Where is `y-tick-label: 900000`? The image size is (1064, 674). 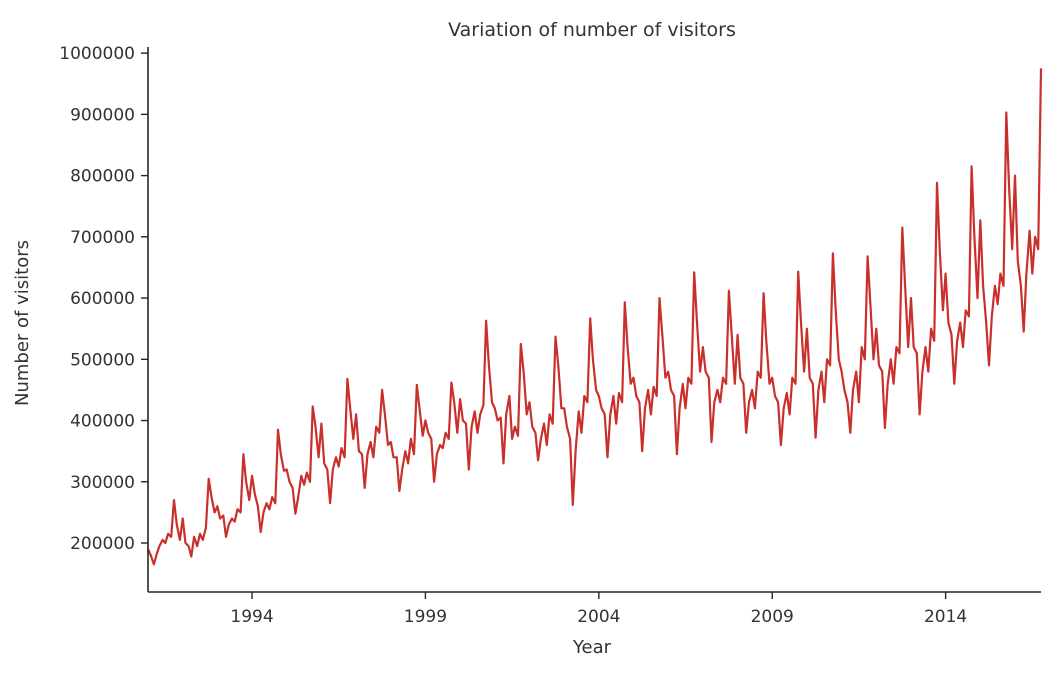
y-tick-label: 900000 is located at coordinates (102, 115).